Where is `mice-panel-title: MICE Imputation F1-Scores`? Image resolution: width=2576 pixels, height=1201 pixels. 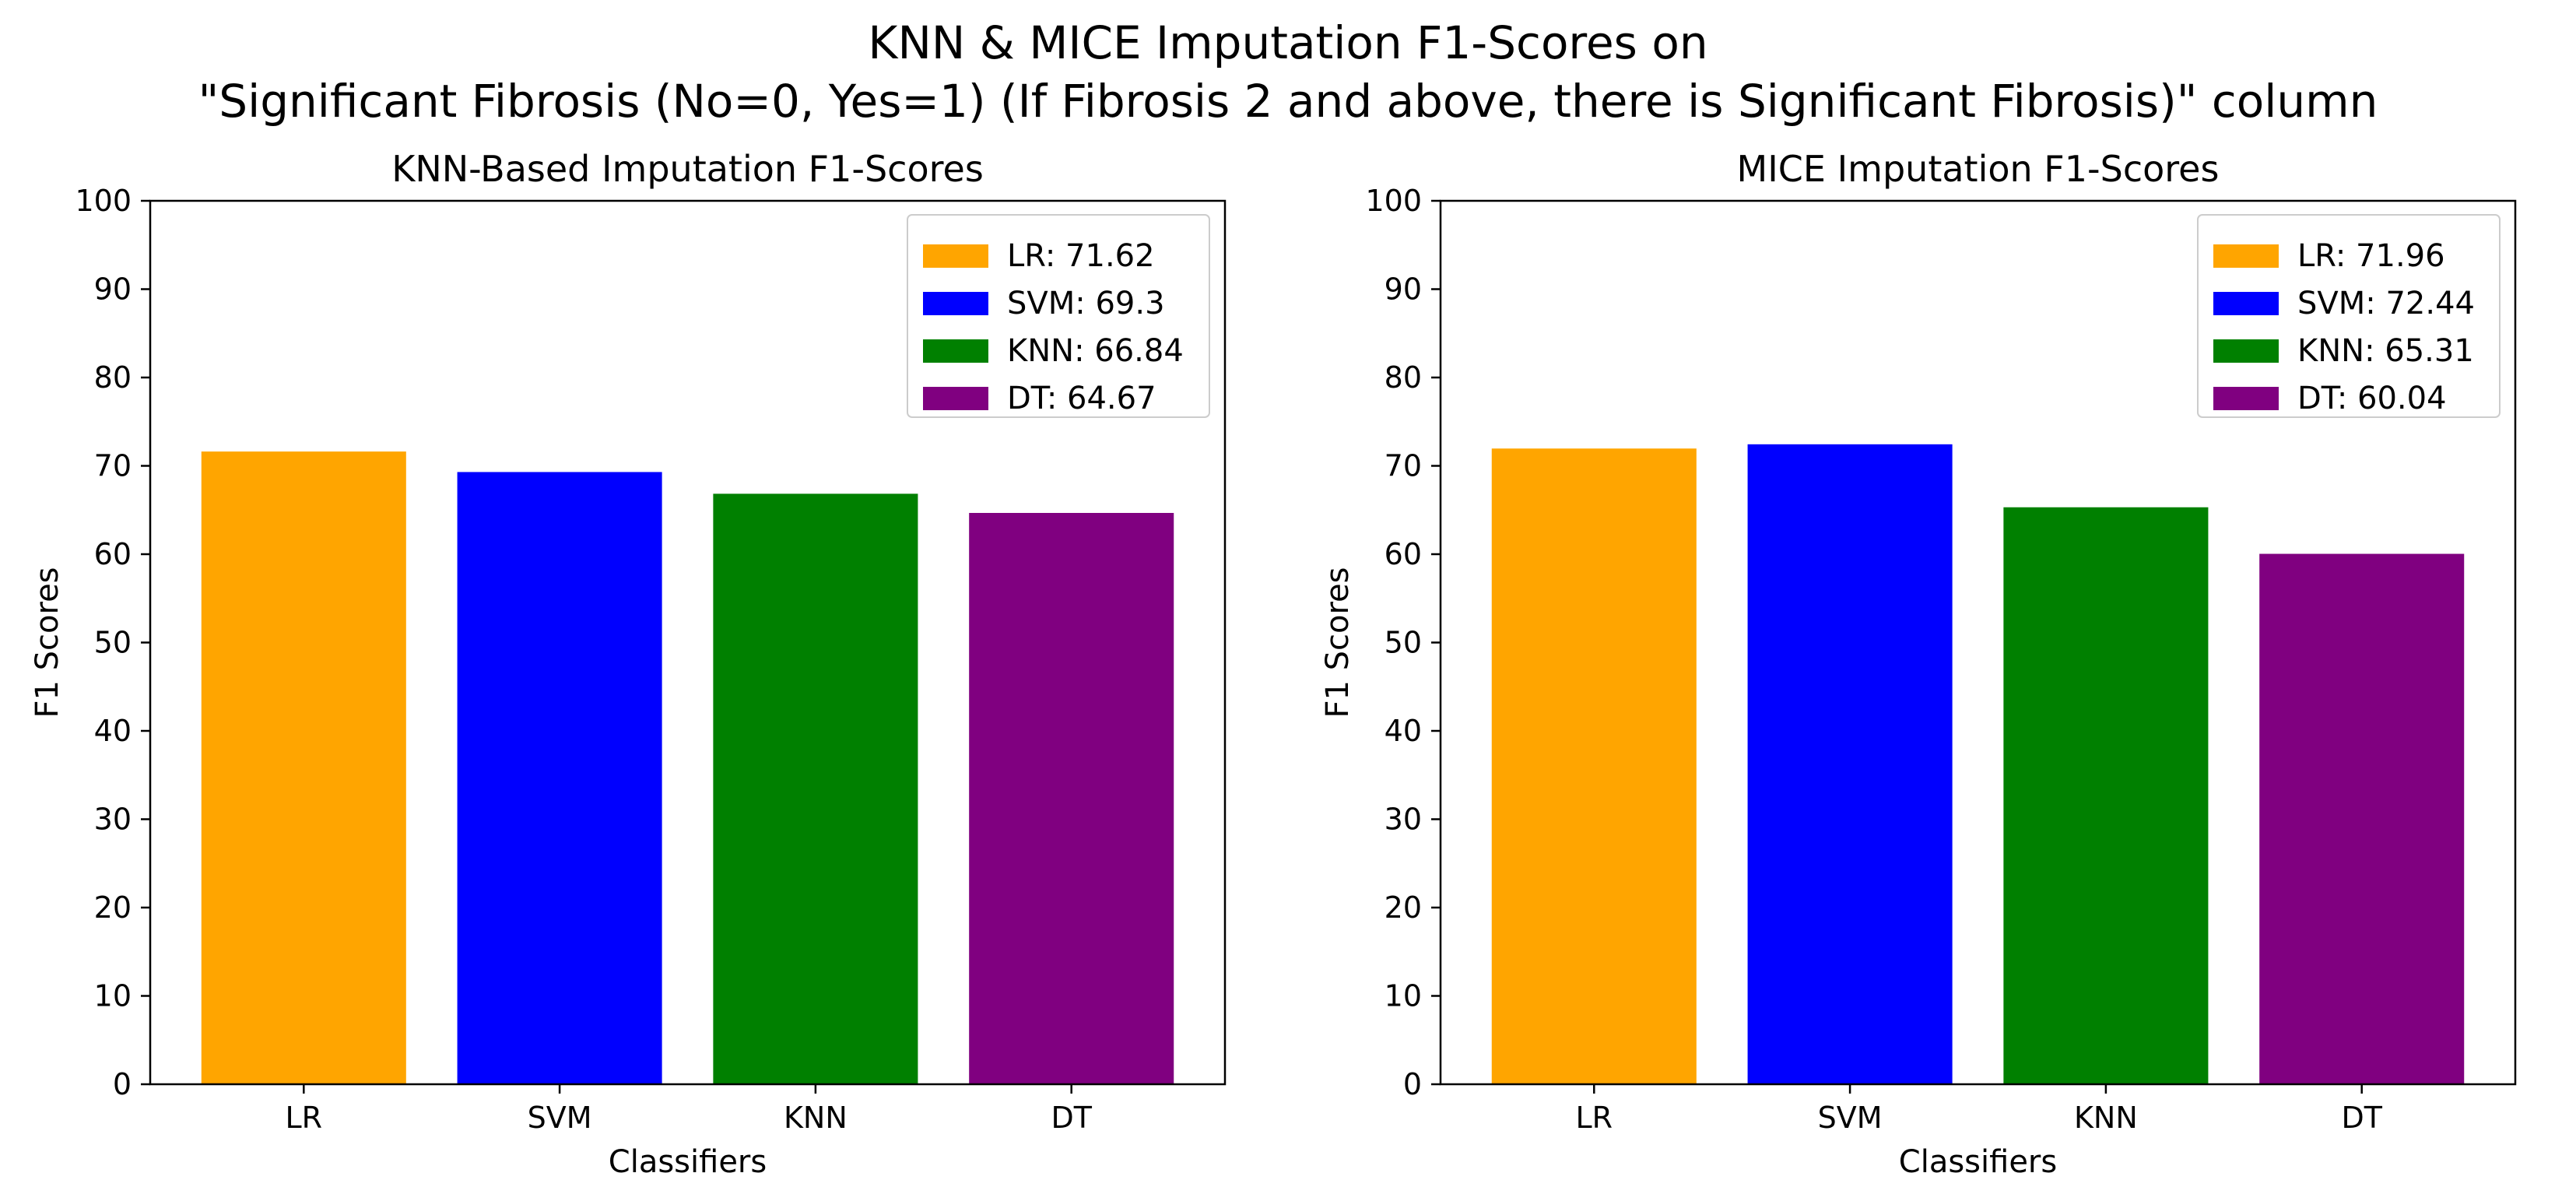
mice-panel-title: MICE Imputation F1-Scores is located at coordinates (1979, 169).